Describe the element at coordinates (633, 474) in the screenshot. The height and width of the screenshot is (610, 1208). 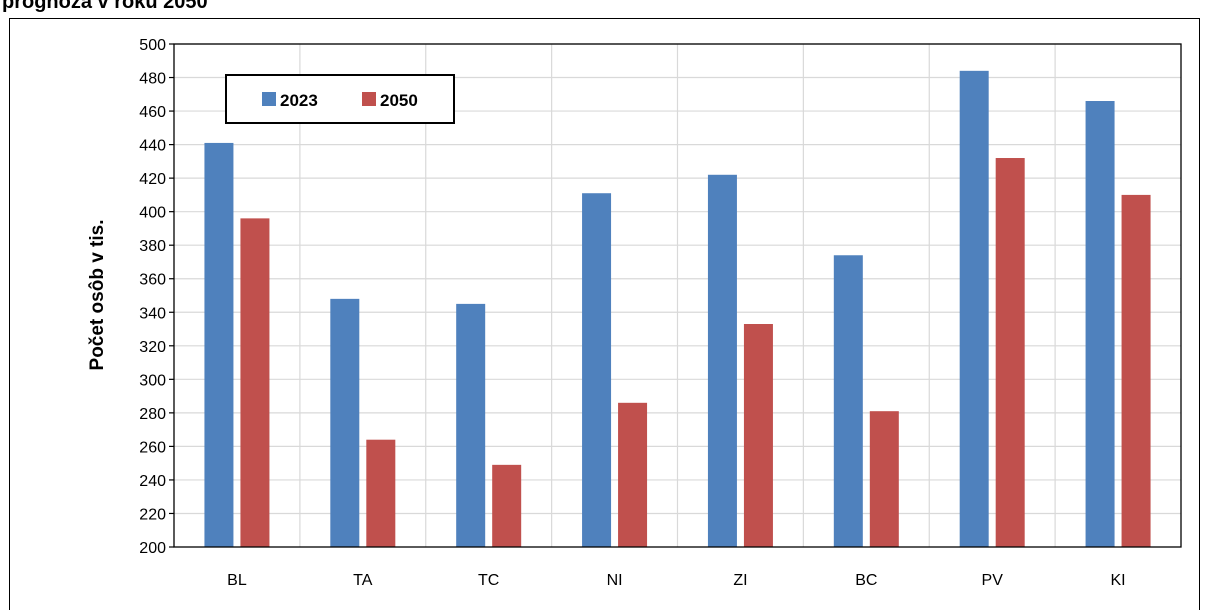
I see `bar-2050-NI` at that location.